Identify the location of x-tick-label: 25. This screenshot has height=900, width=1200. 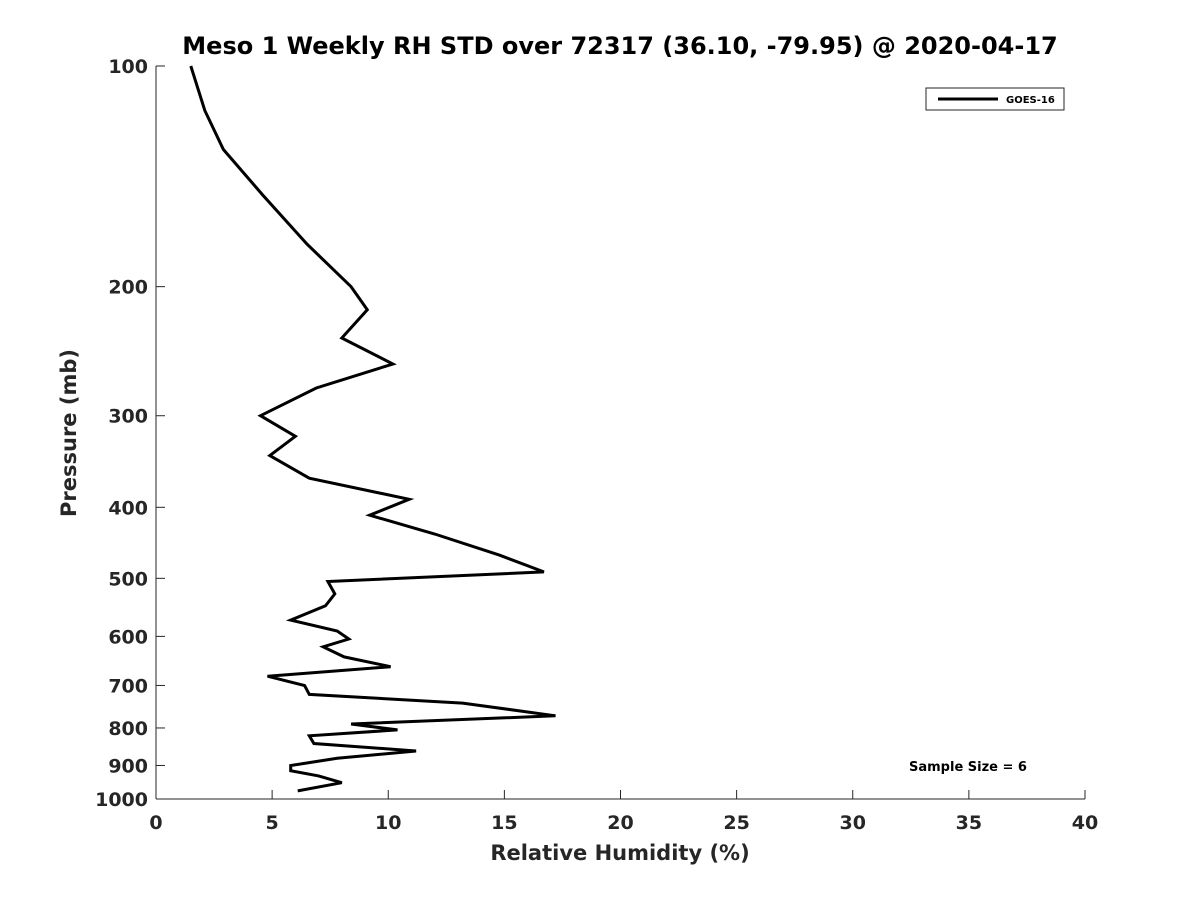
(736, 823).